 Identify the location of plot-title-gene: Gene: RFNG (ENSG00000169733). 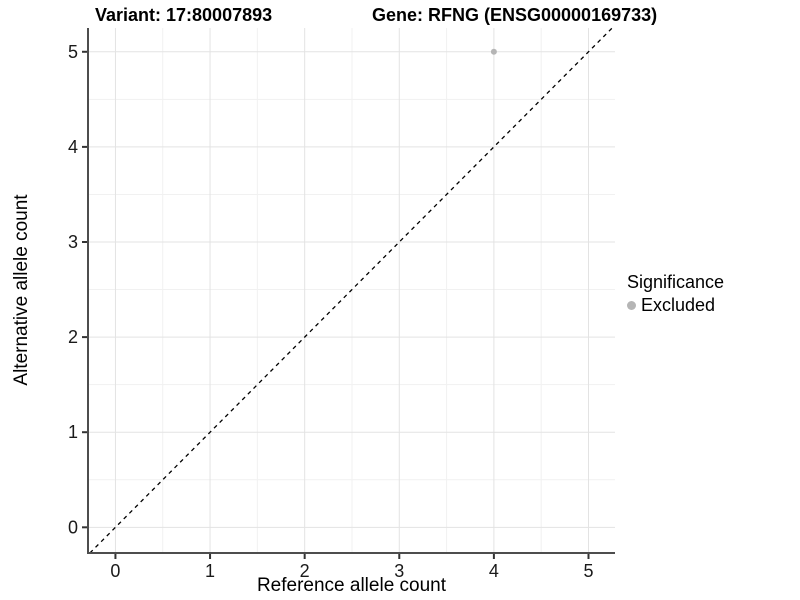
(515, 15).